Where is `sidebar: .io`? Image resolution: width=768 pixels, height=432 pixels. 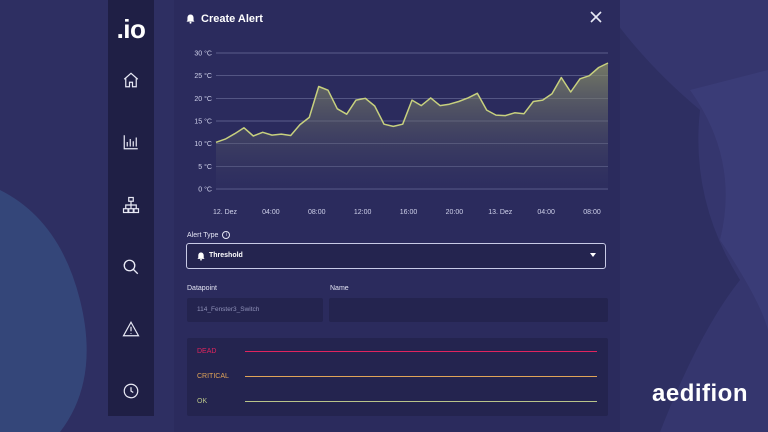 sidebar: .io is located at coordinates (131, 208).